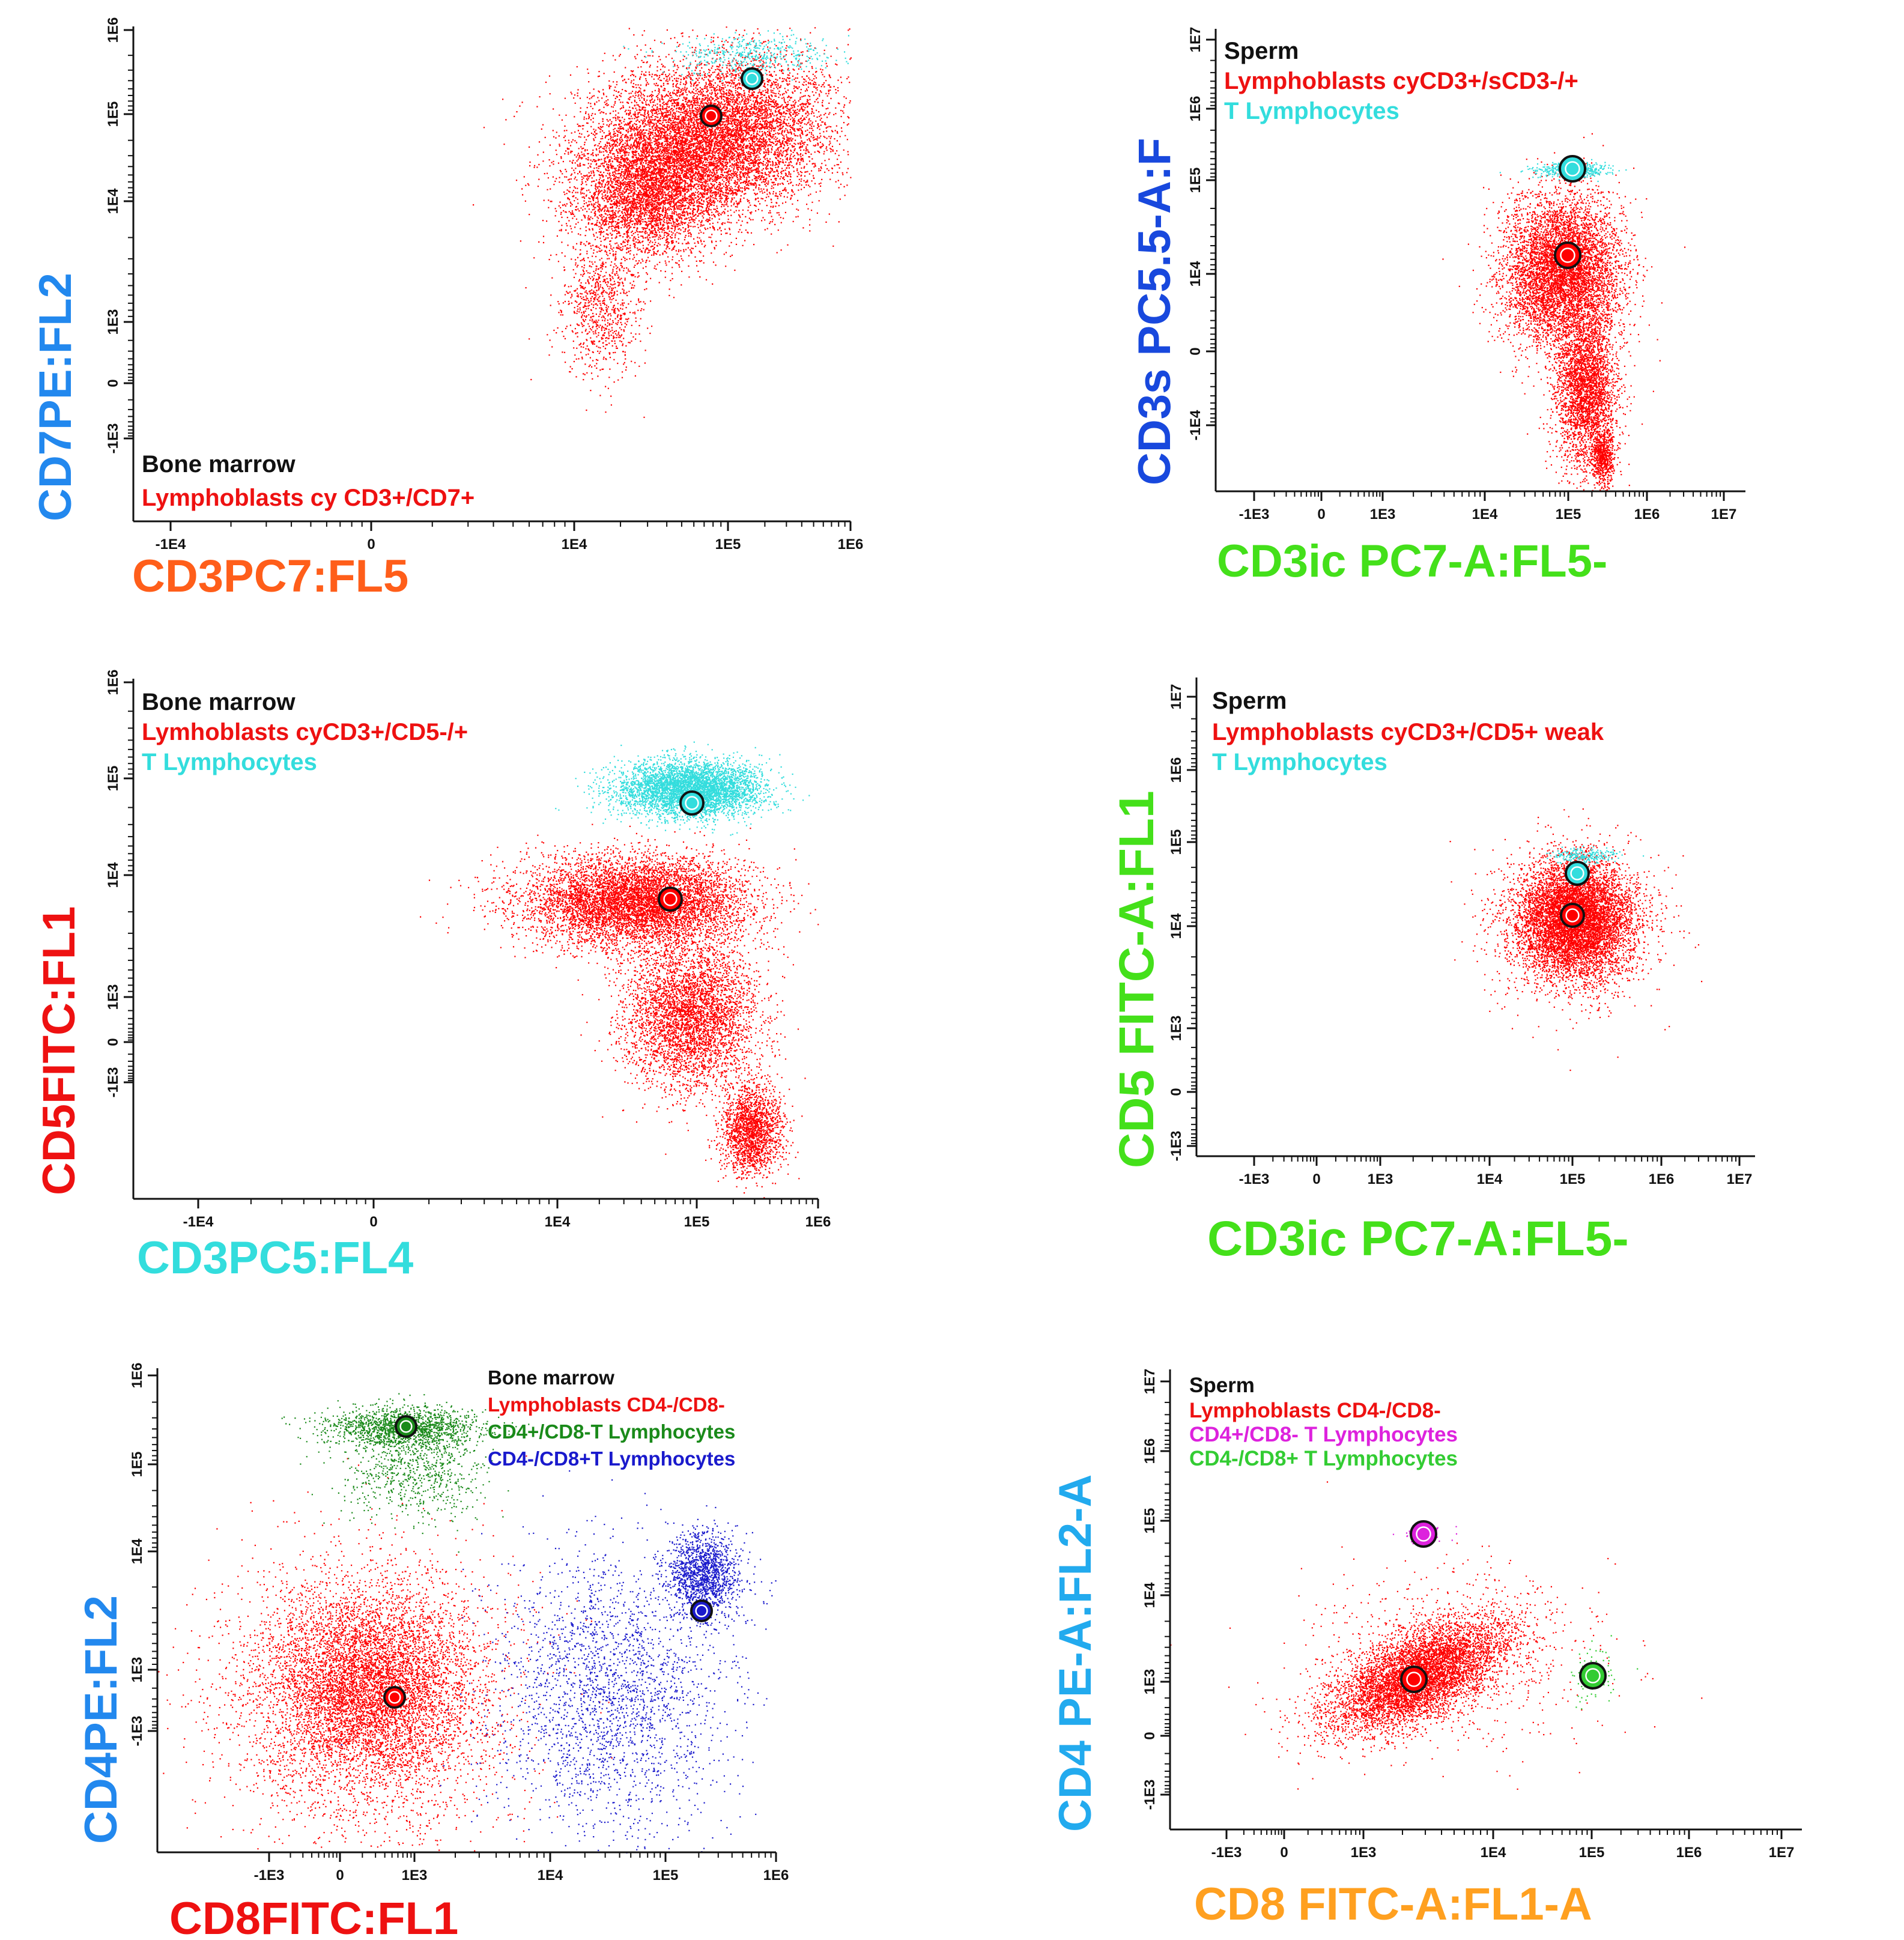  What do you see at coordinates (314, 1917) in the screenshot?
I see `x-axis-title: CD8FITC:FL1` at bounding box center [314, 1917].